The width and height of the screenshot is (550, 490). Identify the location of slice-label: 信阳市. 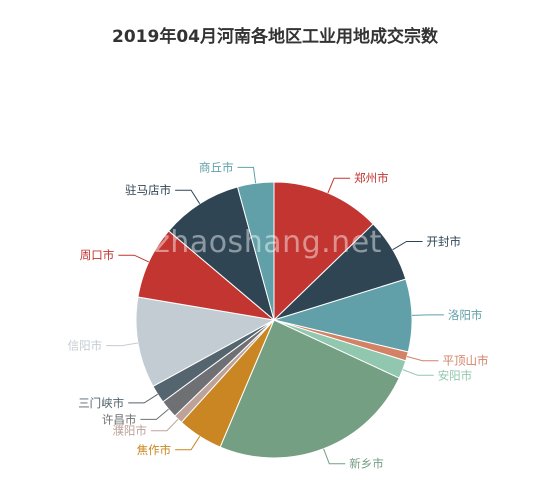
(85, 346).